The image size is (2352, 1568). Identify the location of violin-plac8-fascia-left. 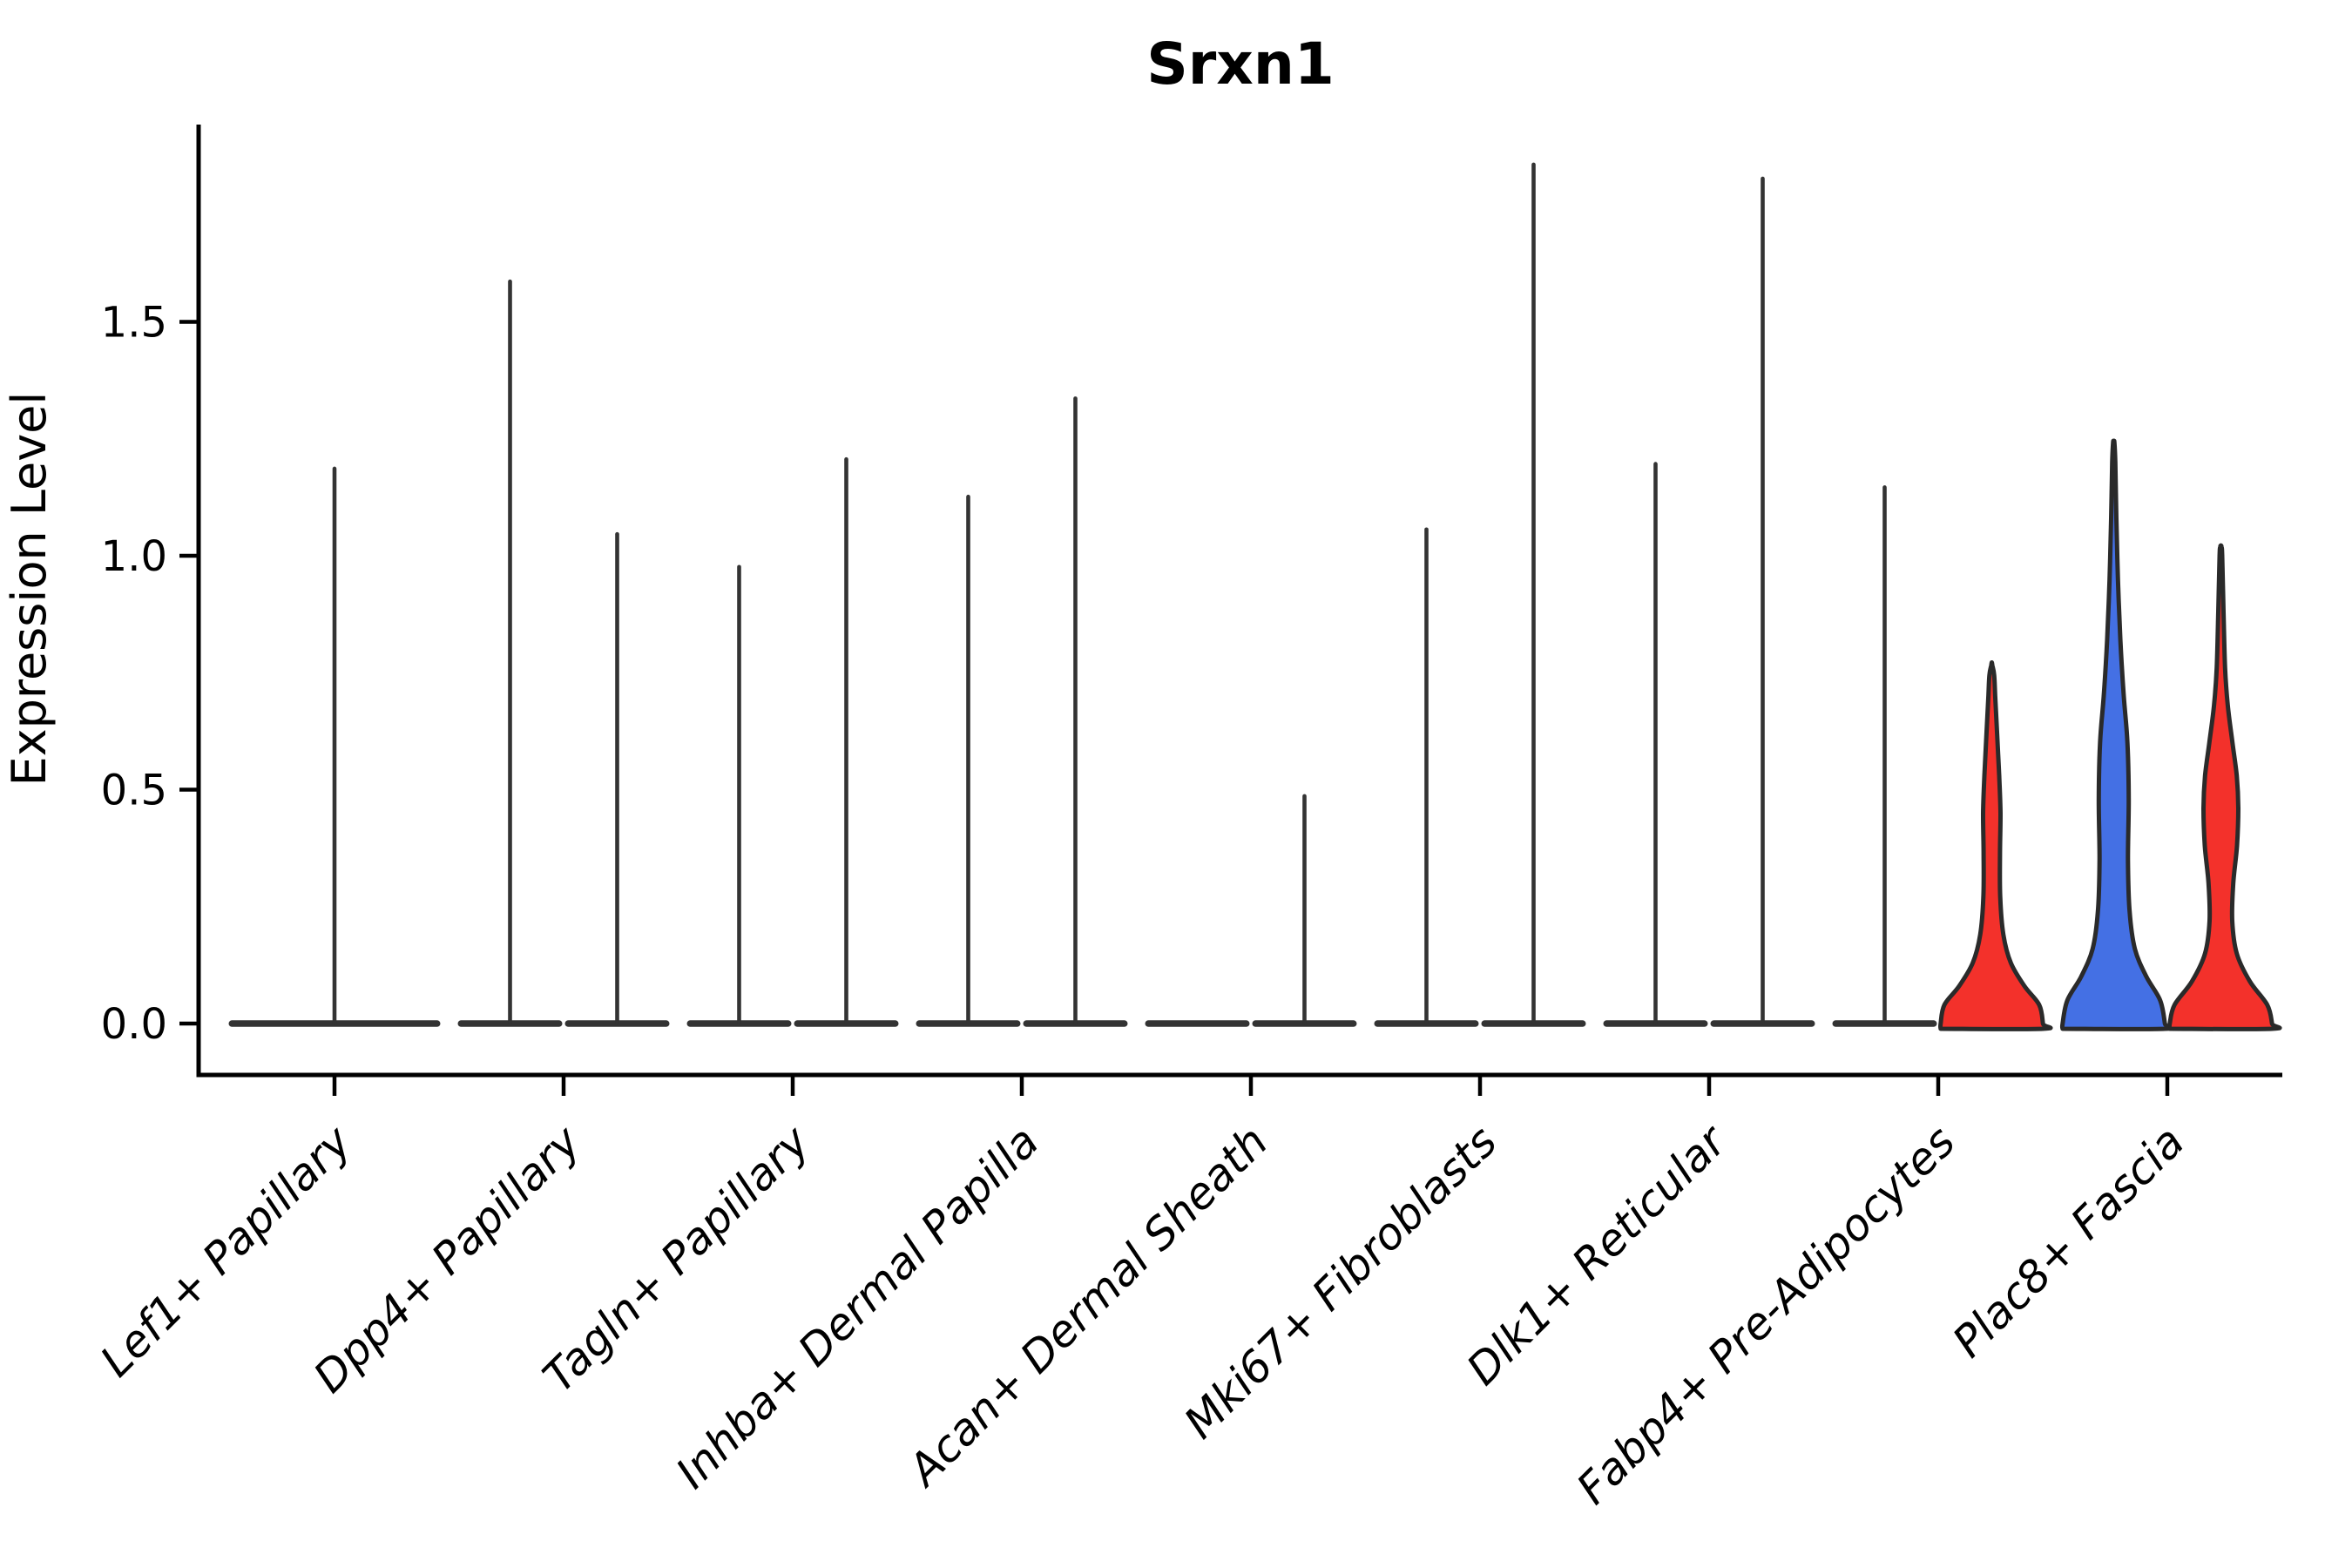
(2117, 734).